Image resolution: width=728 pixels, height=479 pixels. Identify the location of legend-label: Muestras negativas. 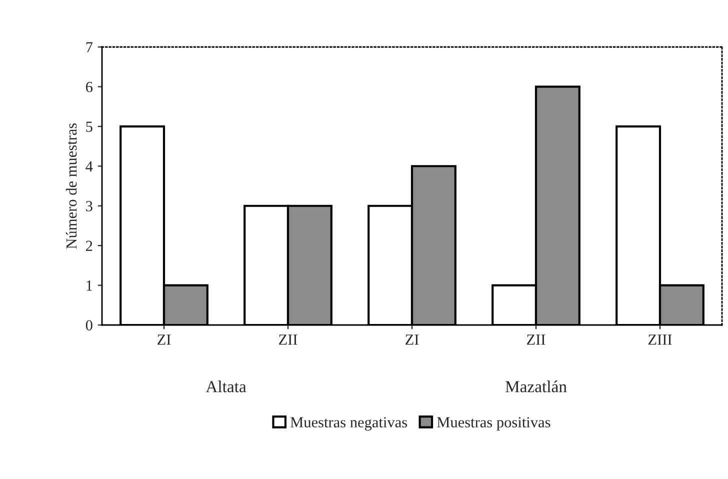
(349, 424).